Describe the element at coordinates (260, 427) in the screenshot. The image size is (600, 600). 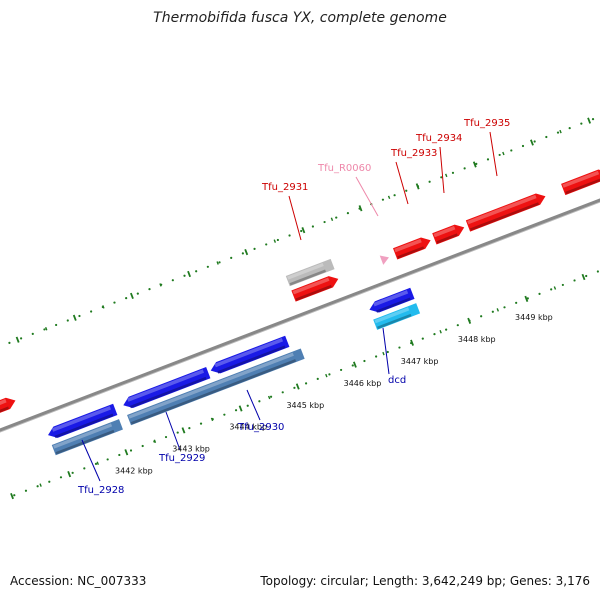
I see `gene-label: Tfu_2930` at that location.